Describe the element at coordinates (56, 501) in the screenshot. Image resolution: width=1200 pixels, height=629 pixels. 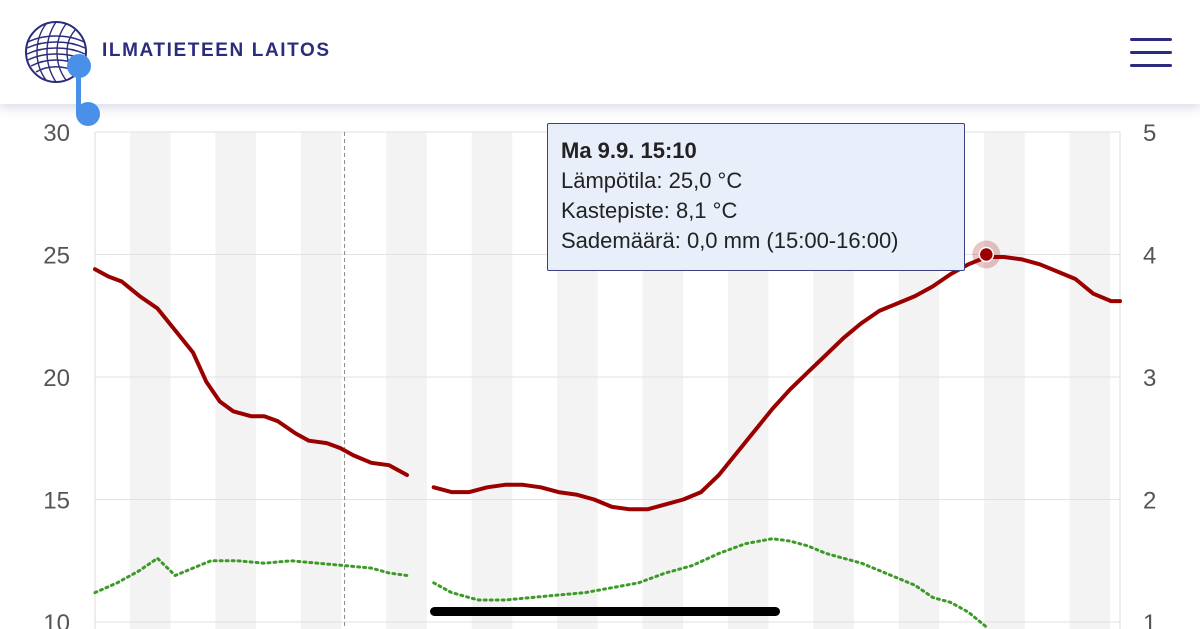
I see `y-left-tick-label: 15` at that location.